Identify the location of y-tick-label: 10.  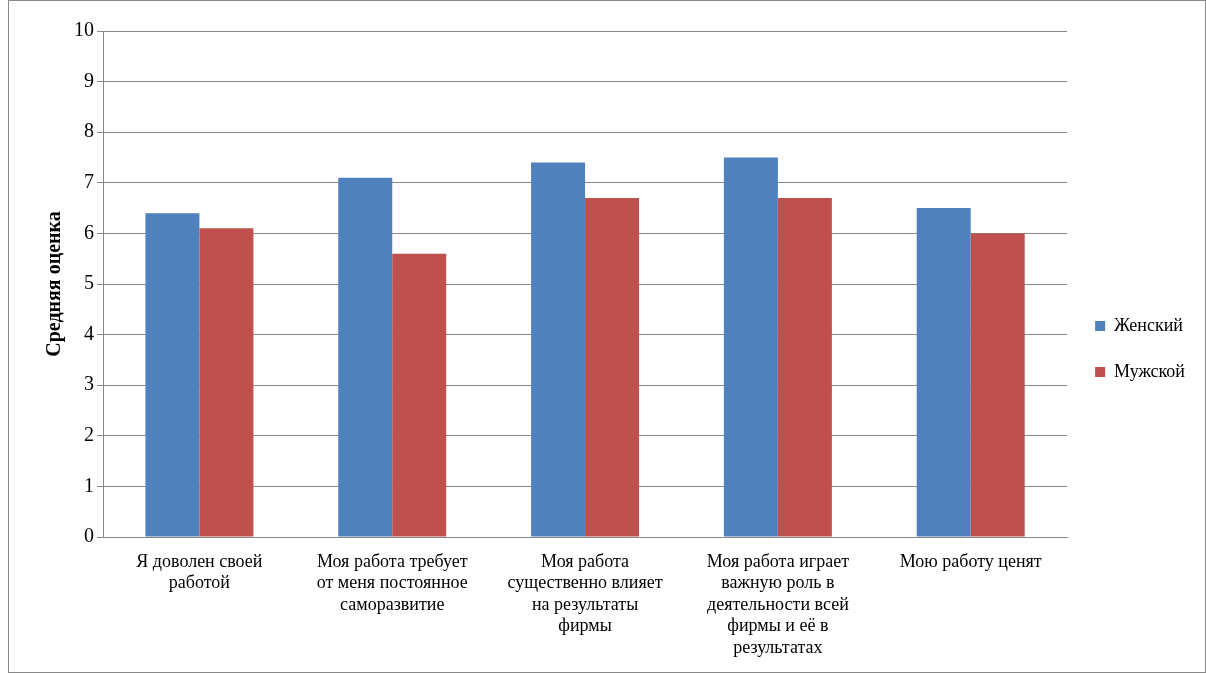
(84, 29).